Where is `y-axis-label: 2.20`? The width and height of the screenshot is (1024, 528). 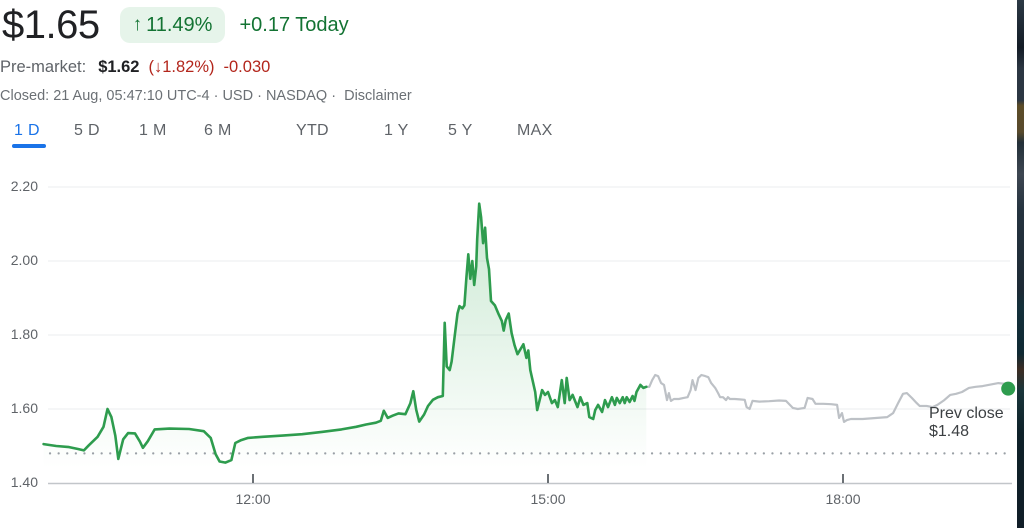
y-axis-label: 2.20 is located at coordinates (24, 186).